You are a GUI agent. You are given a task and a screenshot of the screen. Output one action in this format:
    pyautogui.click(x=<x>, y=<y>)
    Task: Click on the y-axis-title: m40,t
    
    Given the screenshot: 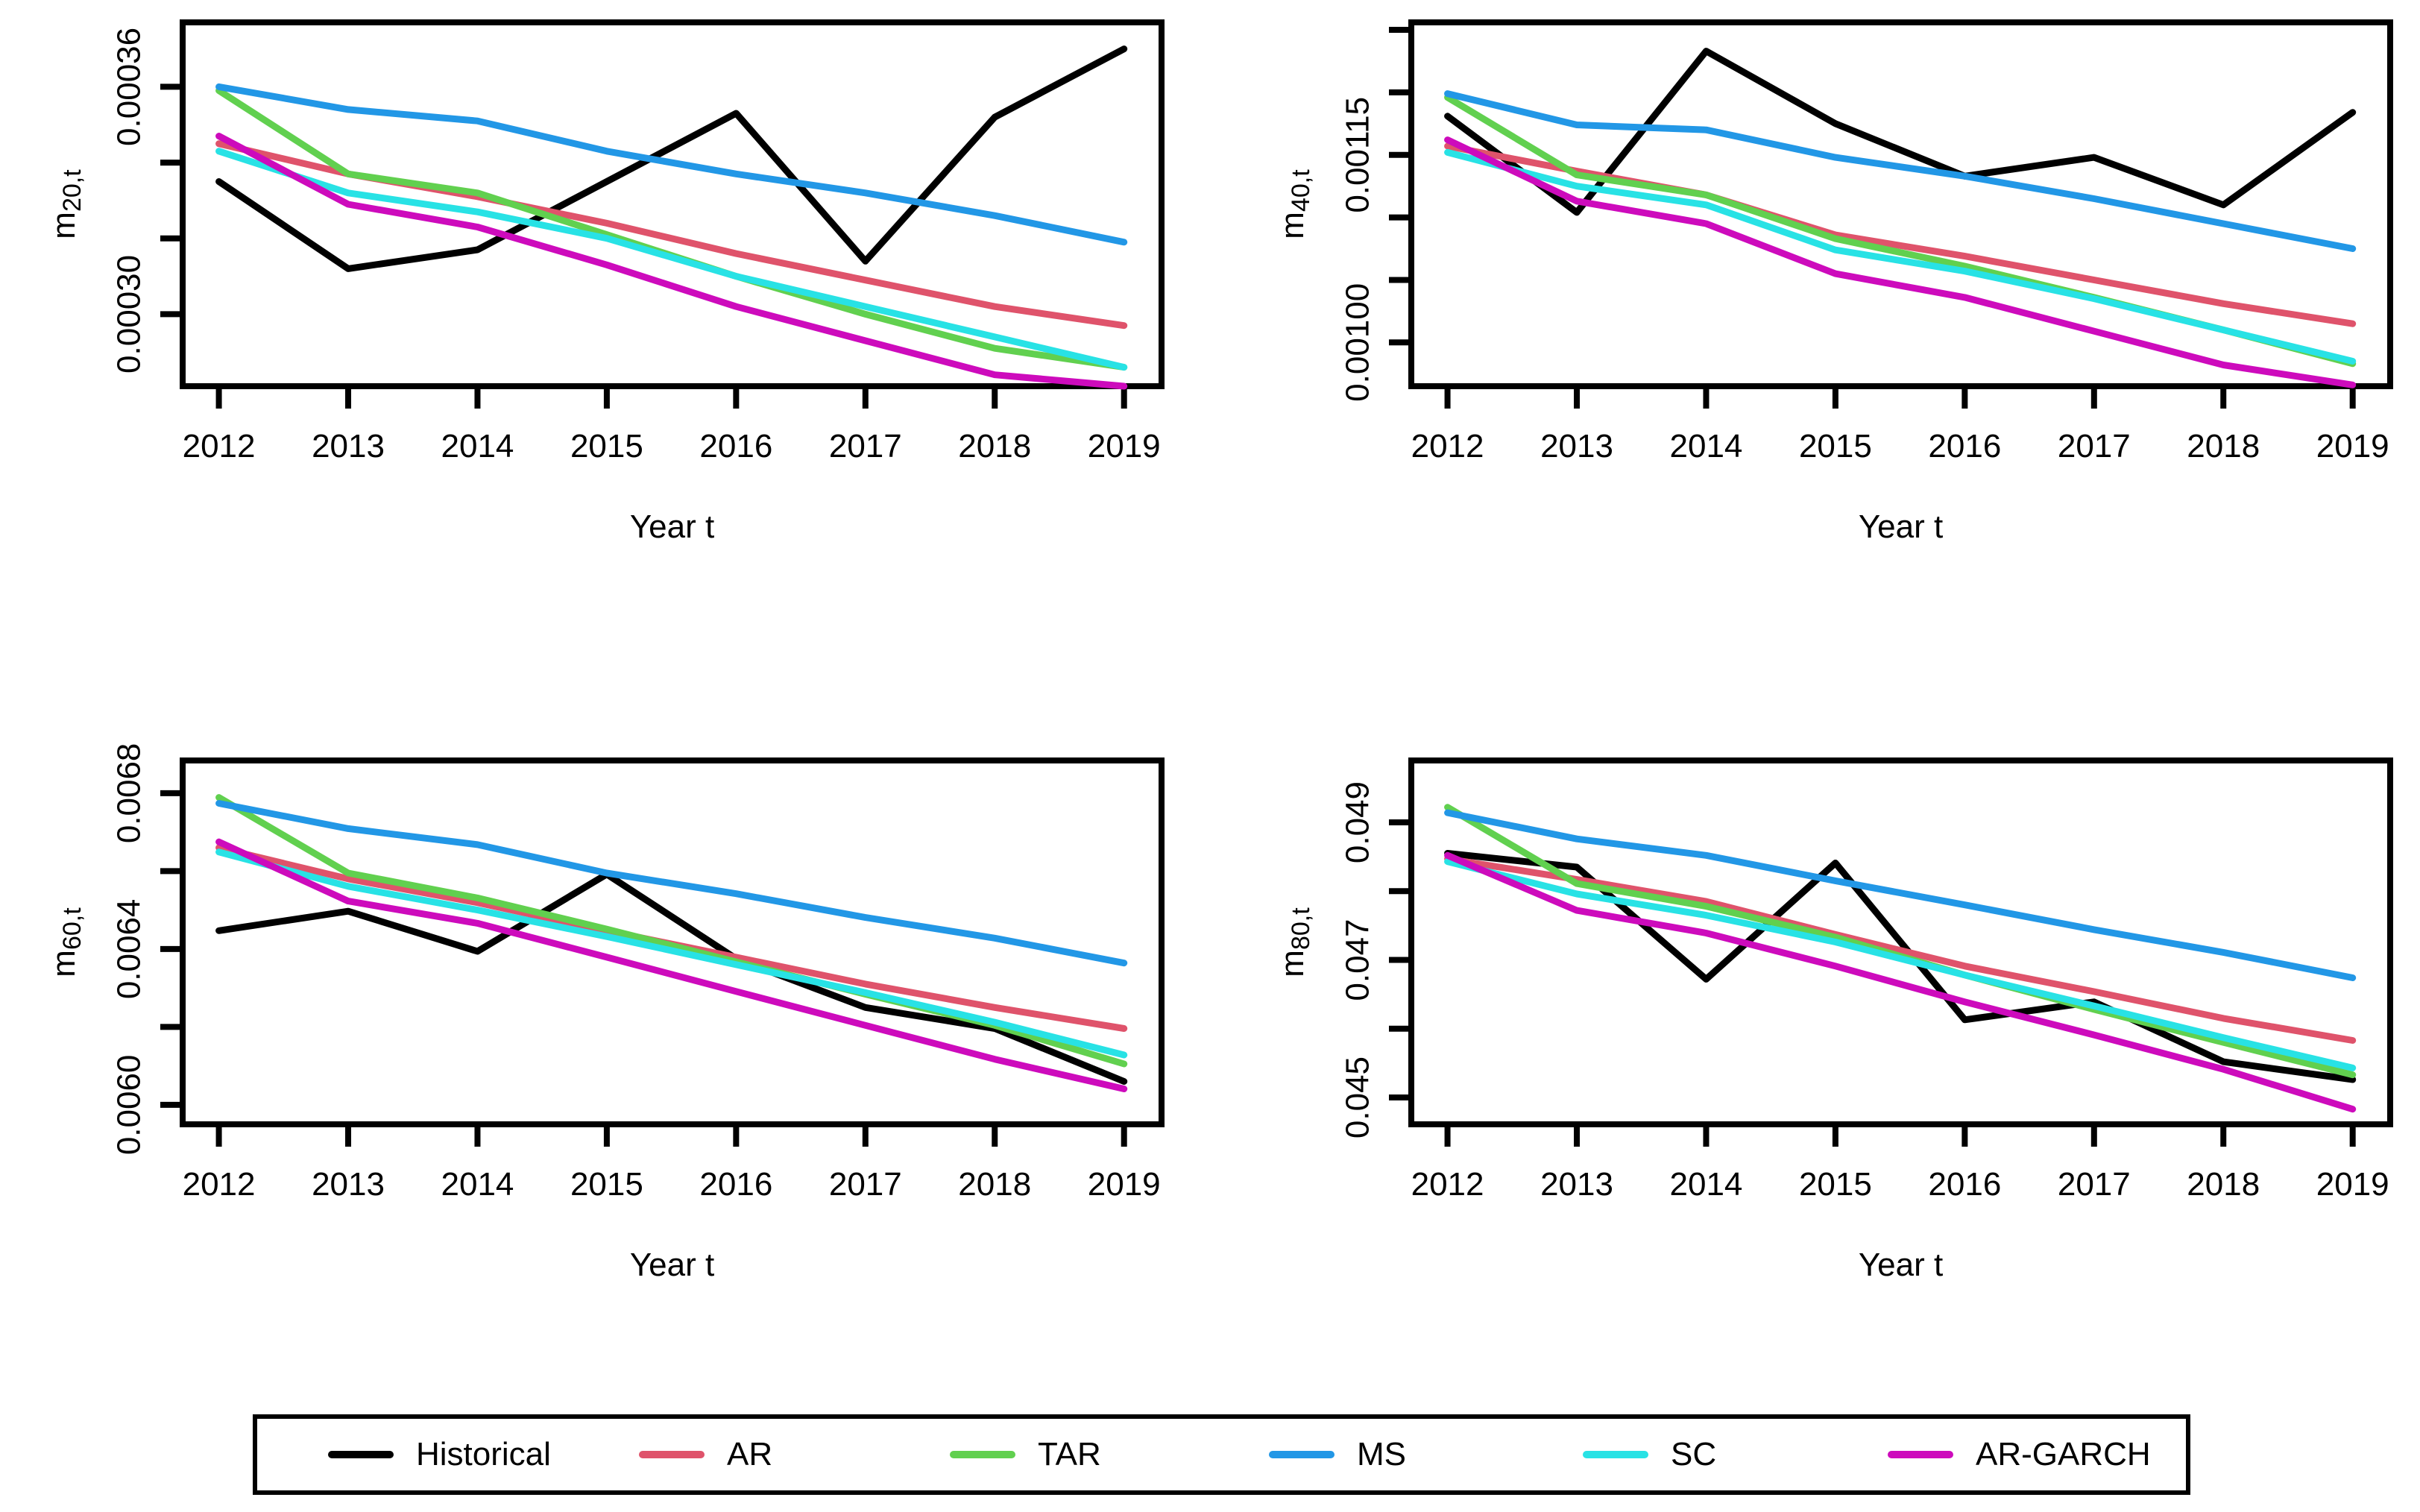 What is the action you would take?
    pyautogui.click(x=1295, y=204)
    